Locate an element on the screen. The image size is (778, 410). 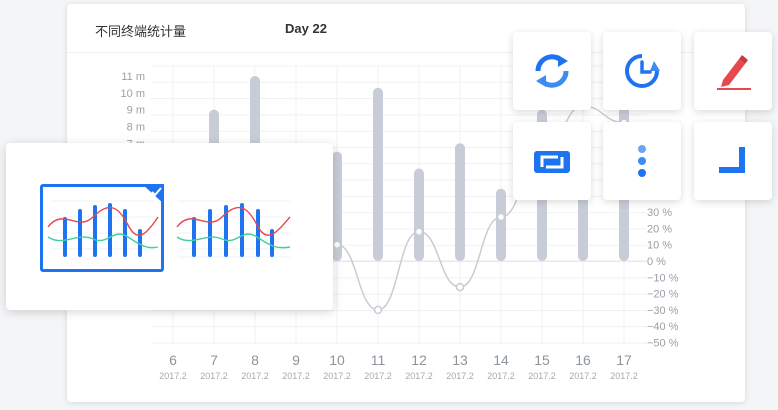
right-tick-label: −20 % is located at coordinates (663, 295).